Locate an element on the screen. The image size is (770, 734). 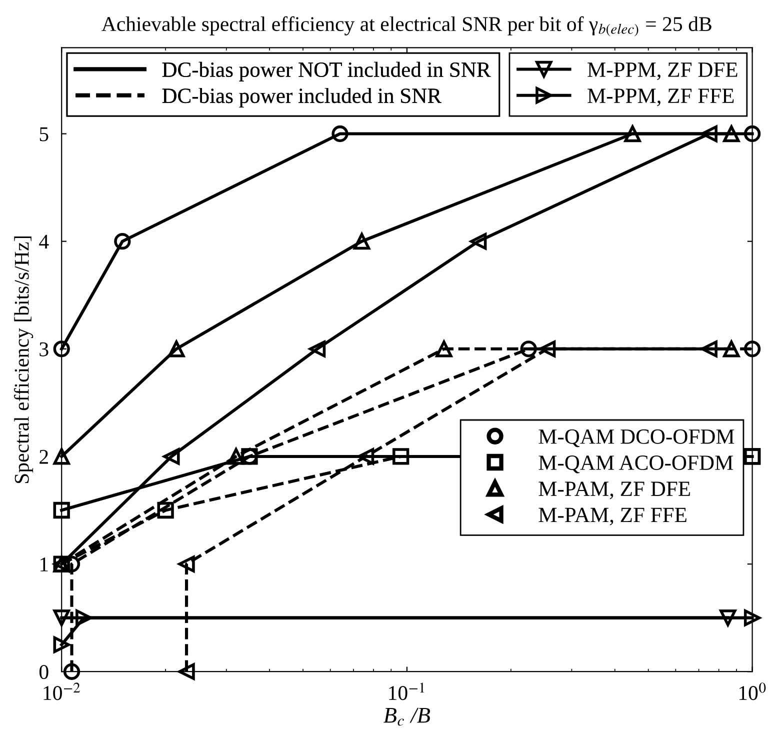
x-axis-title: B$_{c}$ /B is located at coordinates (407, 717).